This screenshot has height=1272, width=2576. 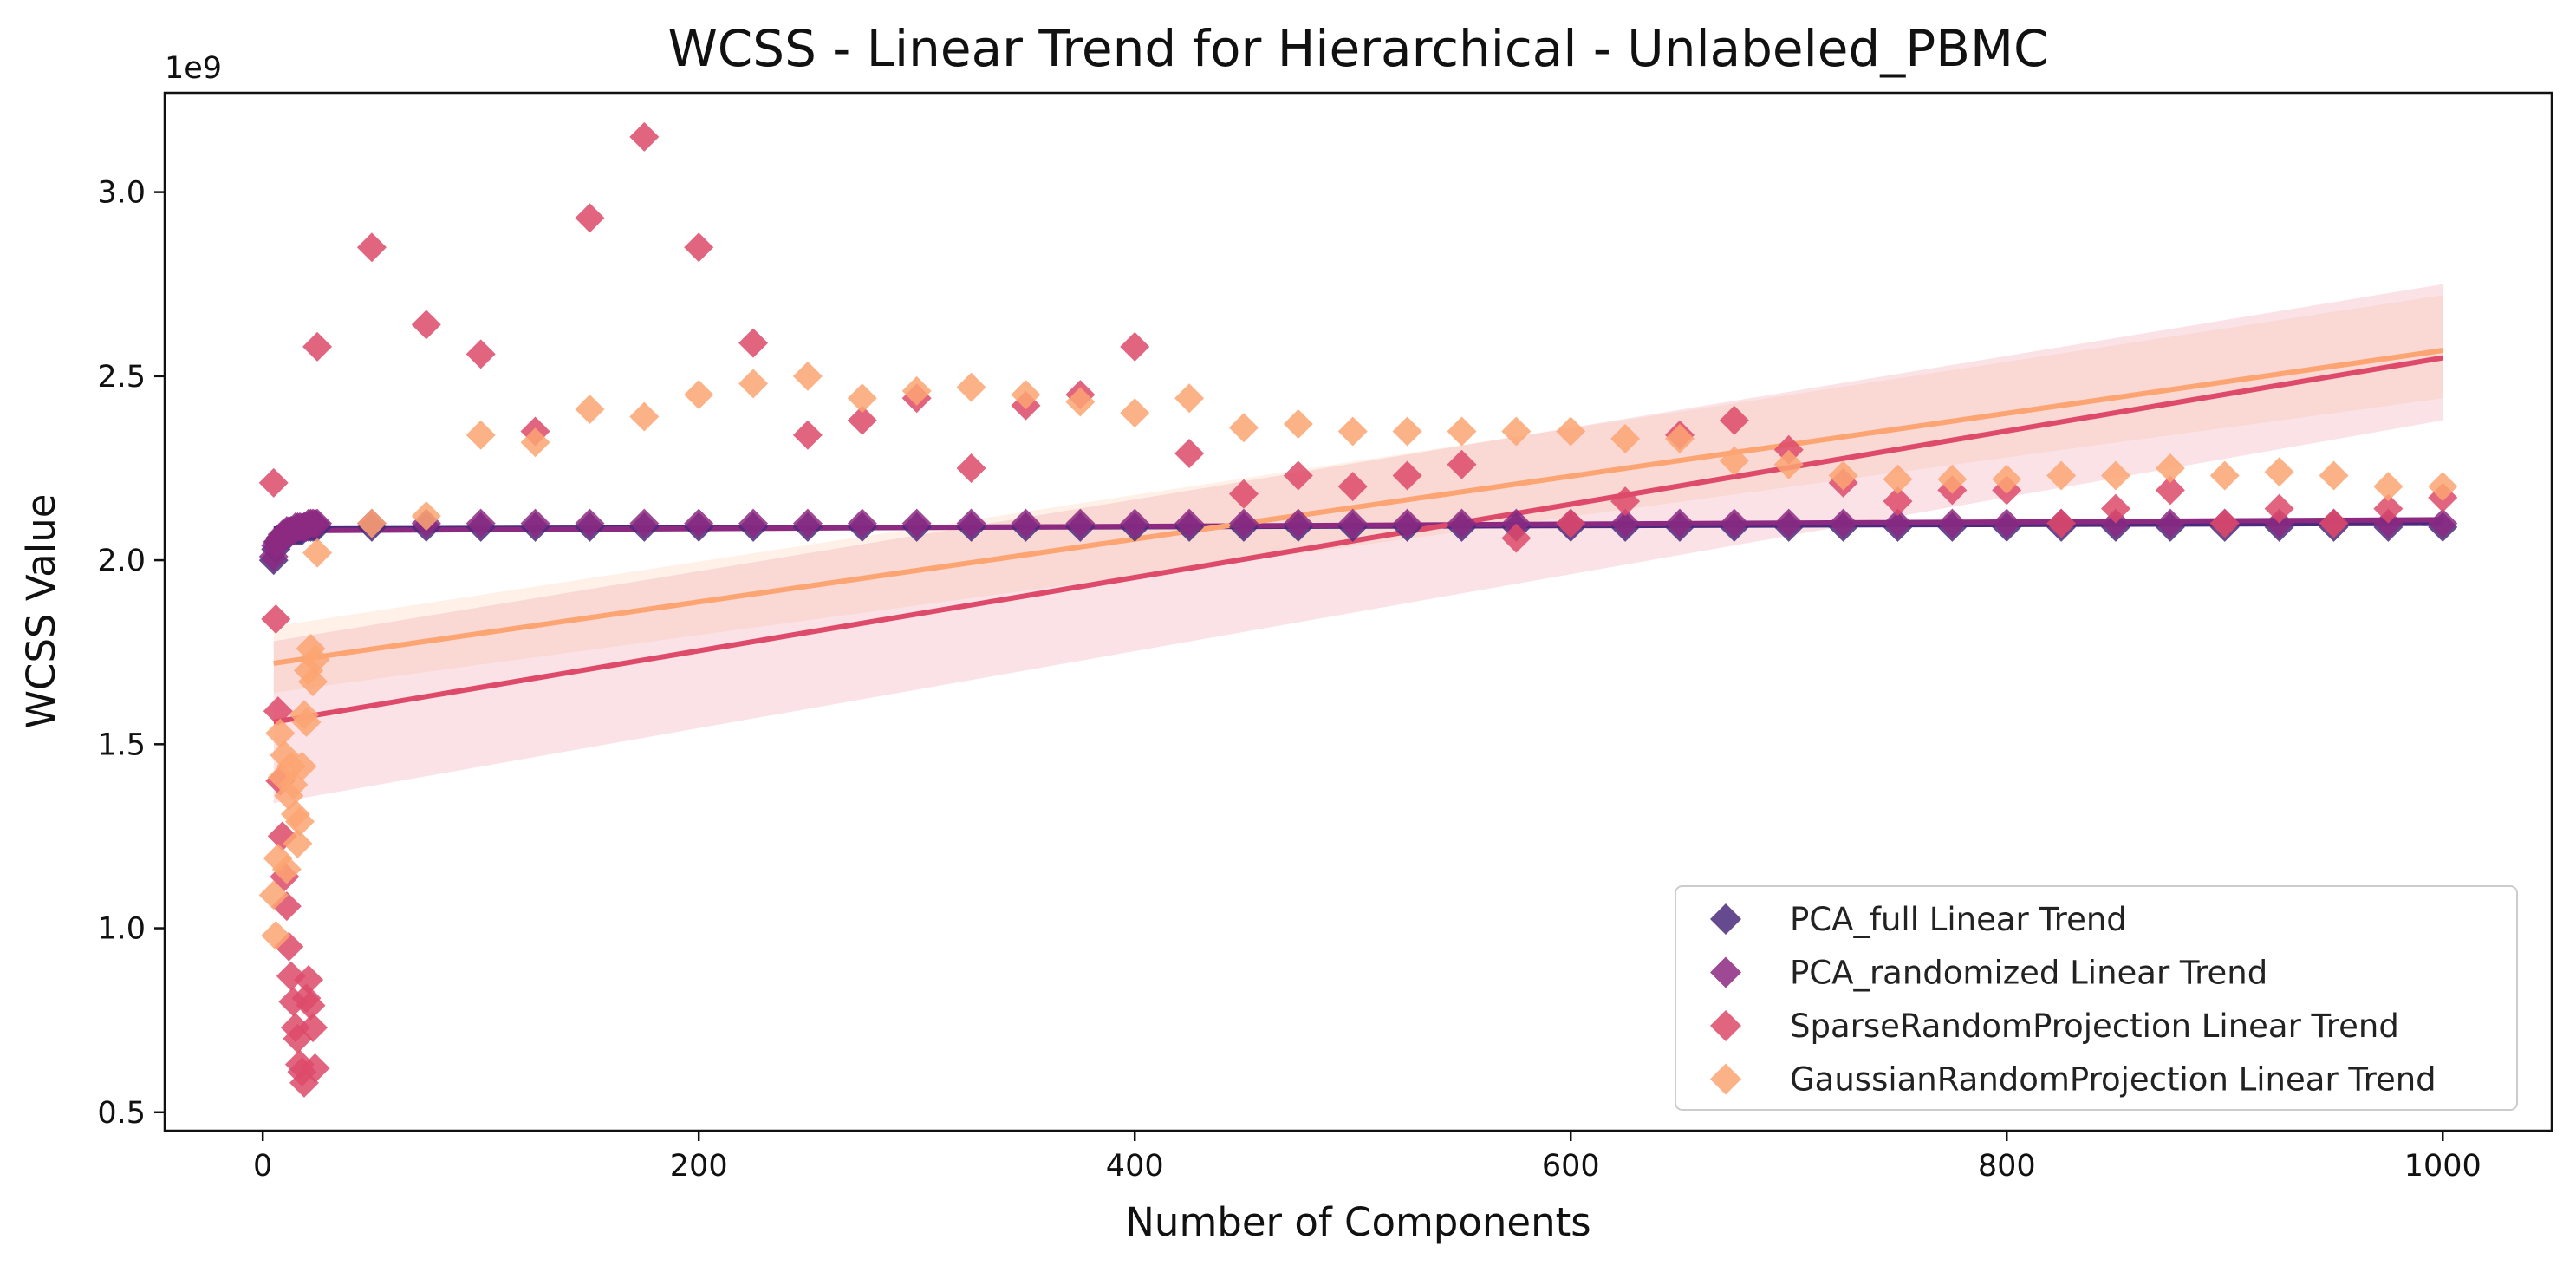 What do you see at coordinates (2007, 1166) in the screenshot?
I see `x-tick-label-4: 800` at bounding box center [2007, 1166].